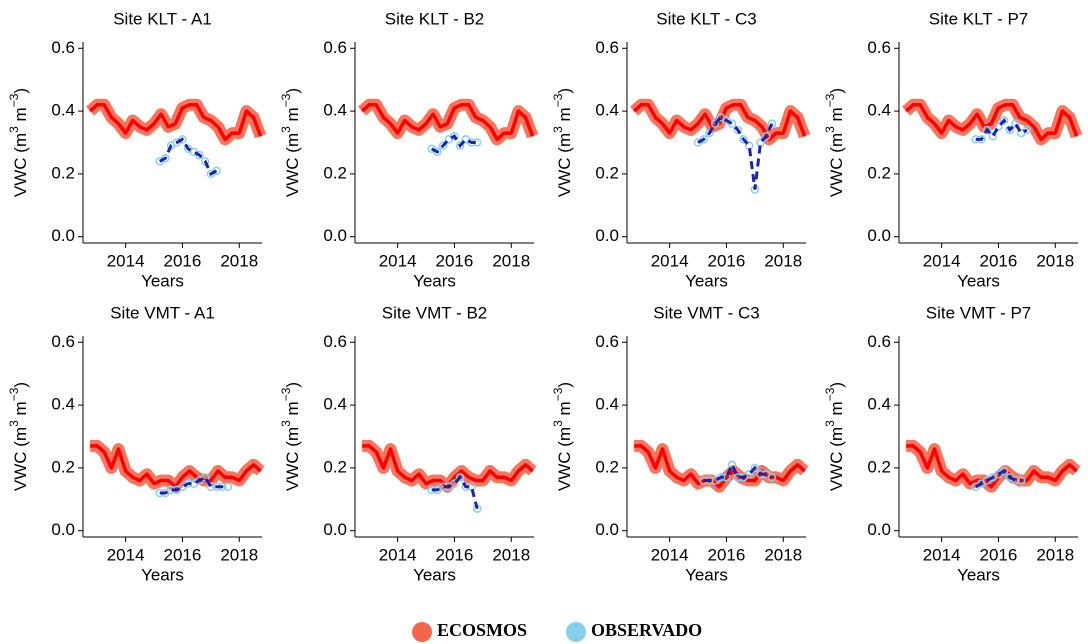 The height and width of the screenshot is (644, 1088). Describe the element at coordinates (706, 18) in the screenshot. I see `panel-title: Site KLT - C3` at that location.